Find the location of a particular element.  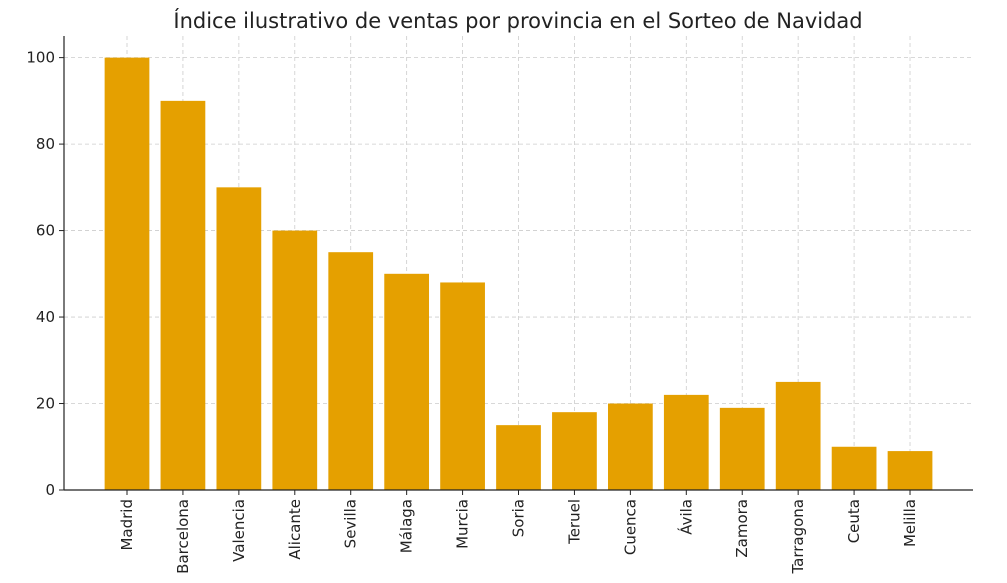

x-tick-label: Valencia is located at coordinates (239, 530).